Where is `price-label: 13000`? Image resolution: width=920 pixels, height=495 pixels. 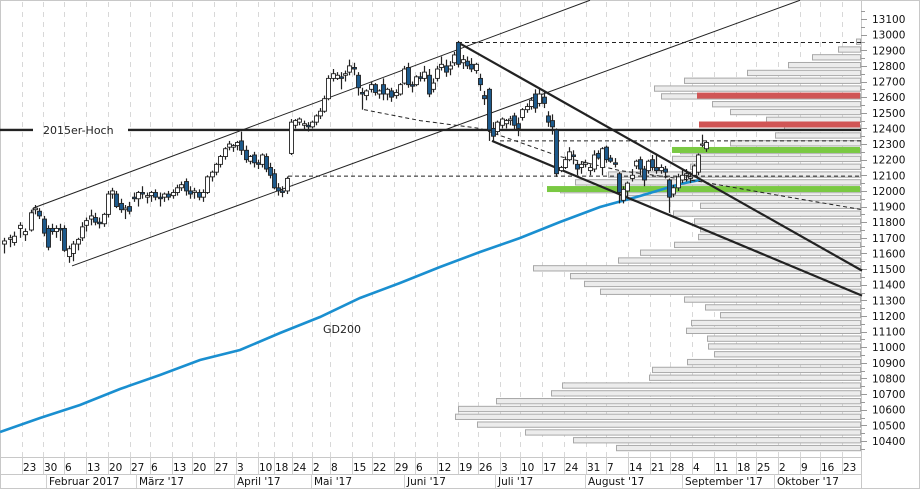 price-label: 13000 is located at coordinates (888, 36).